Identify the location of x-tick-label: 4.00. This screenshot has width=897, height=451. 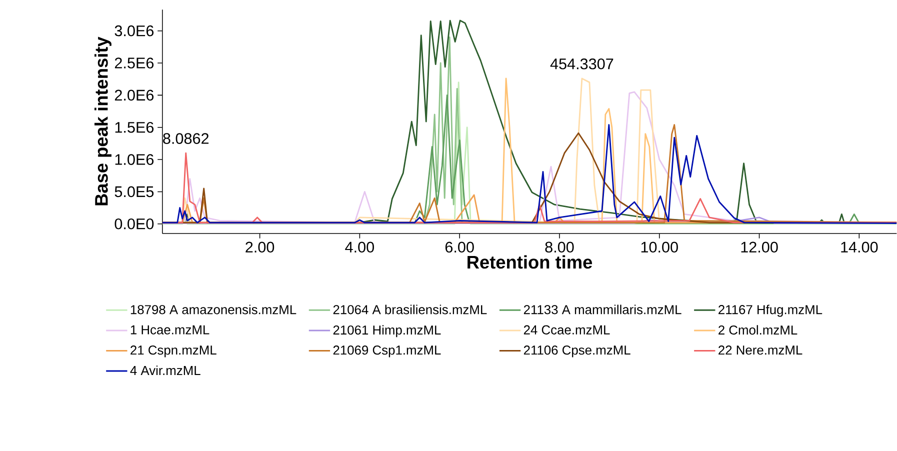
(359, 247).